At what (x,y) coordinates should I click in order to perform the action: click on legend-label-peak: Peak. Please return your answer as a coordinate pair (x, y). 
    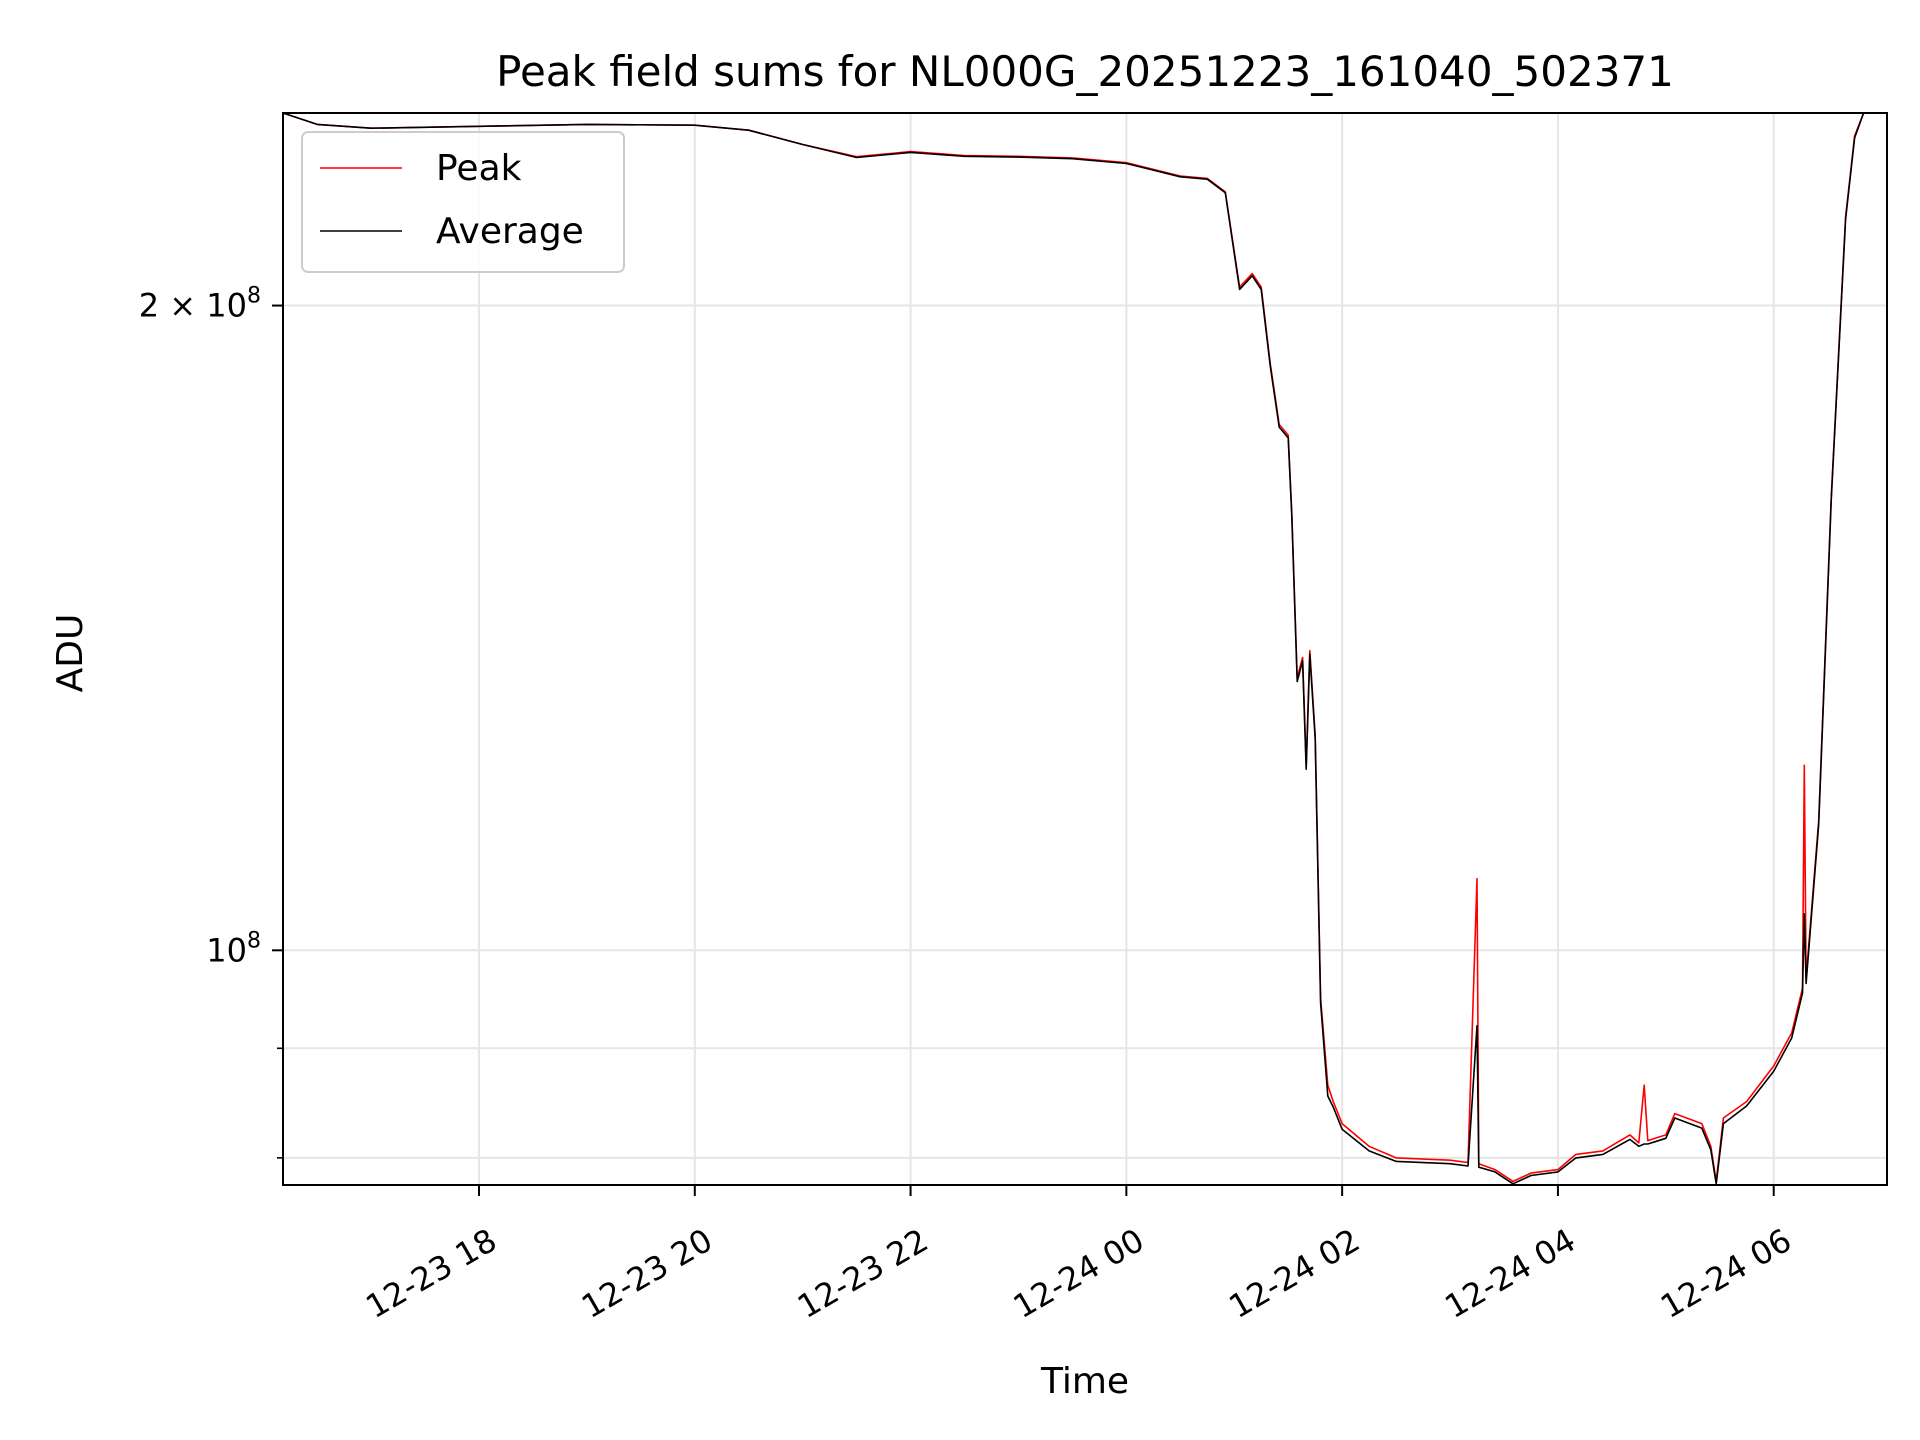
    Looking at the image, I should click on (479, 168).